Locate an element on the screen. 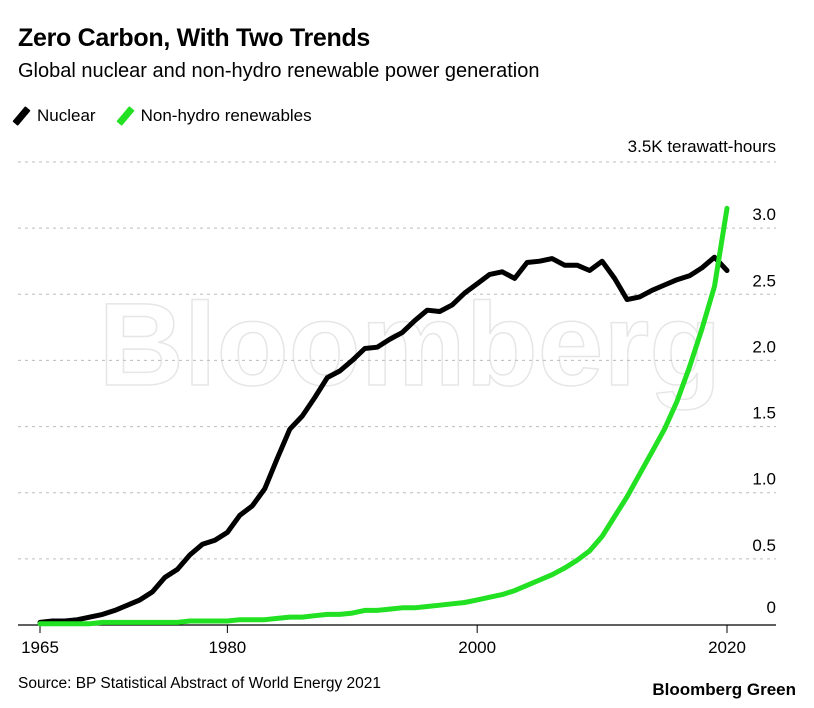 This screenshot has height=708, width=814. y-axis-unit-label: 3.5K terawatt-hours is located at coordinates (701, 146).